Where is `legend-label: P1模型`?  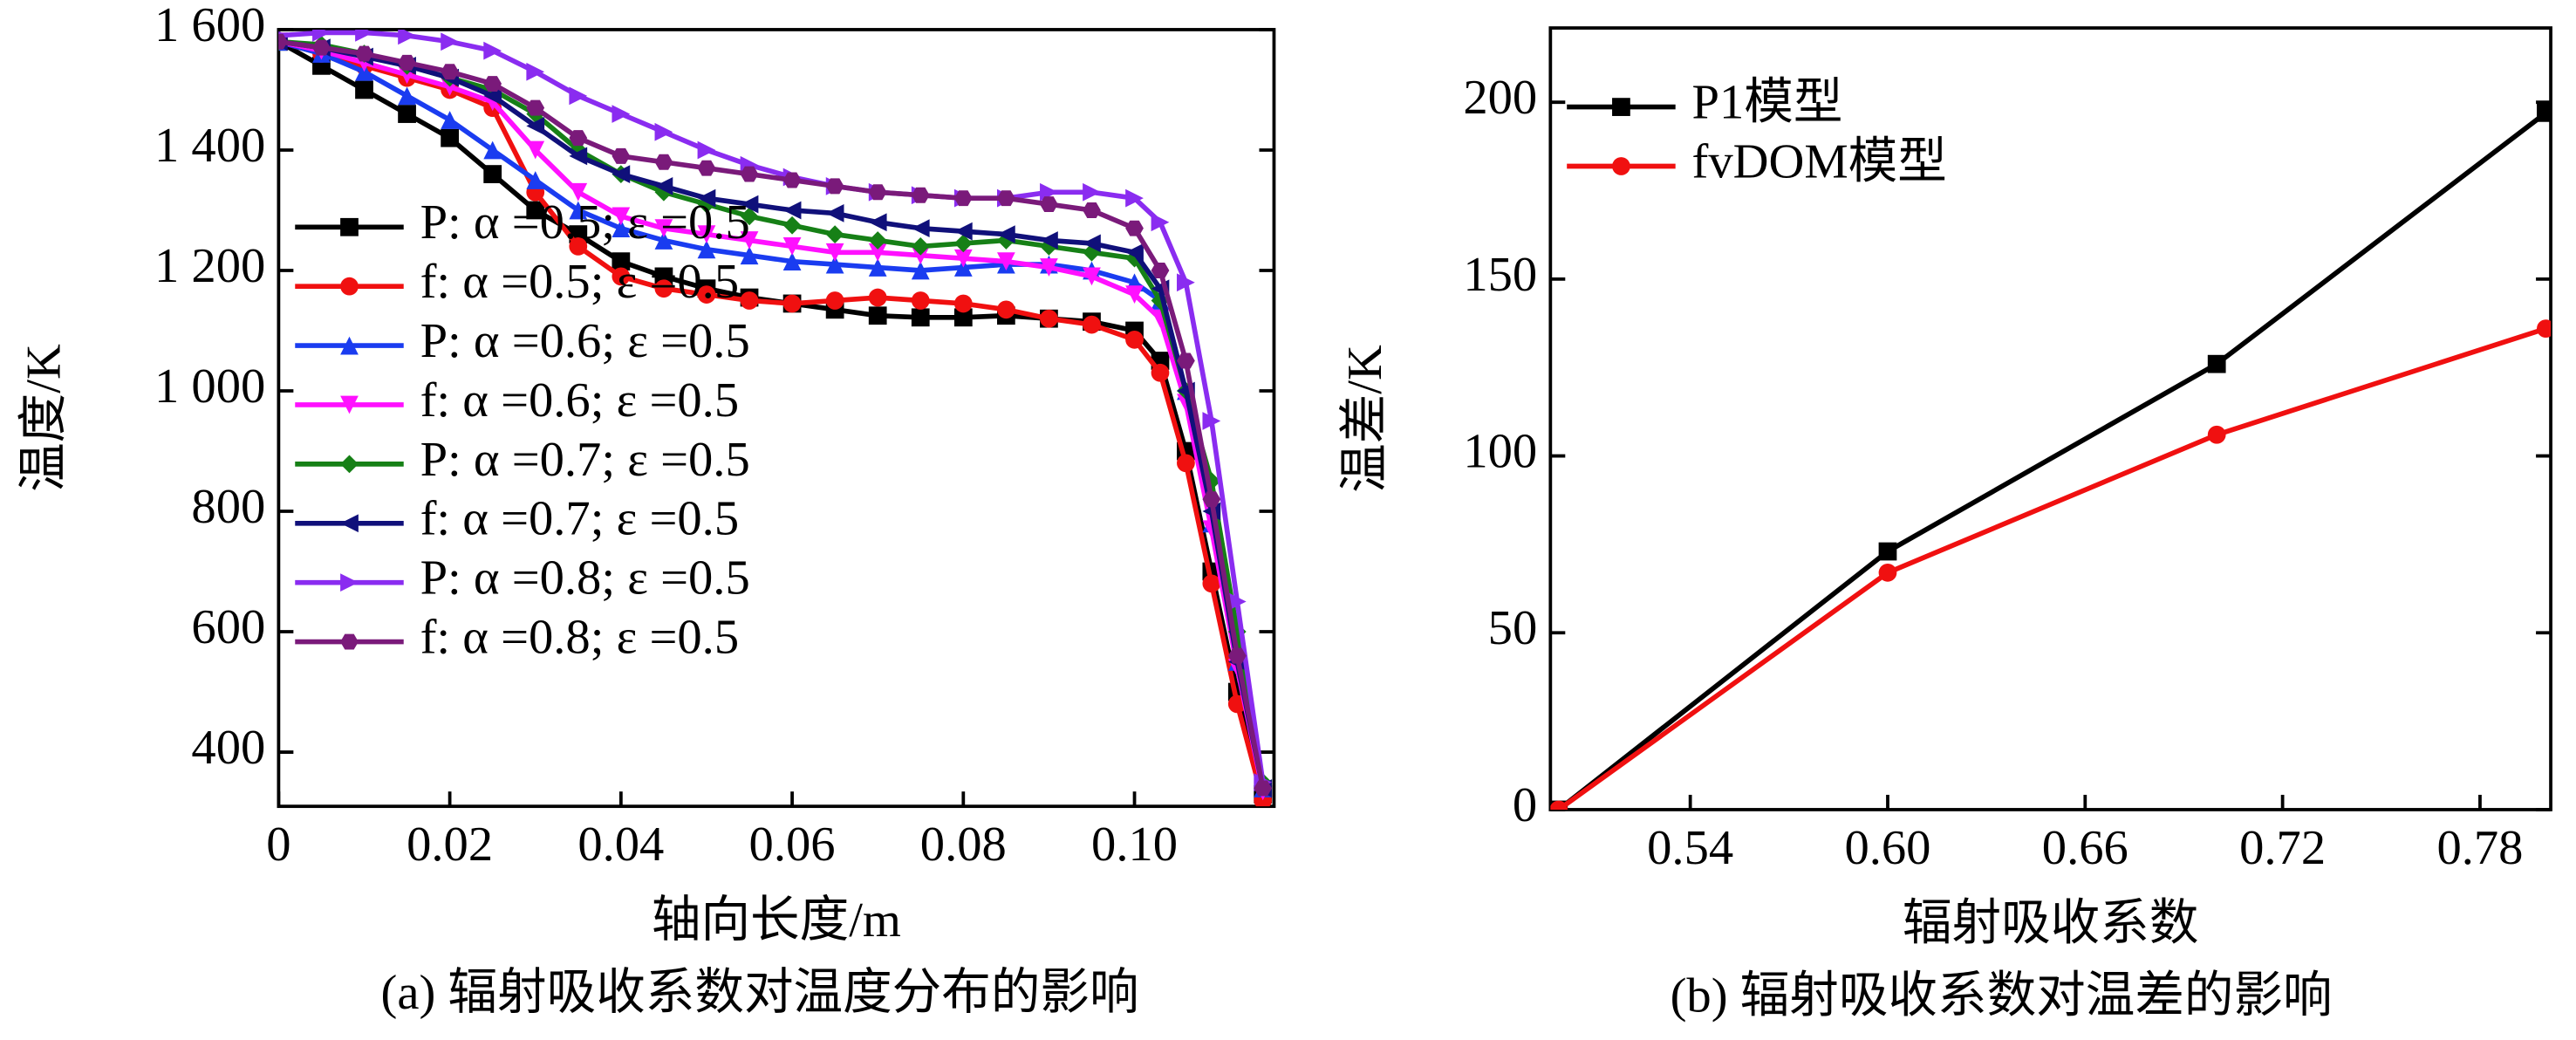 legend-label: P1模型 is located at coordinates (1767, 103).